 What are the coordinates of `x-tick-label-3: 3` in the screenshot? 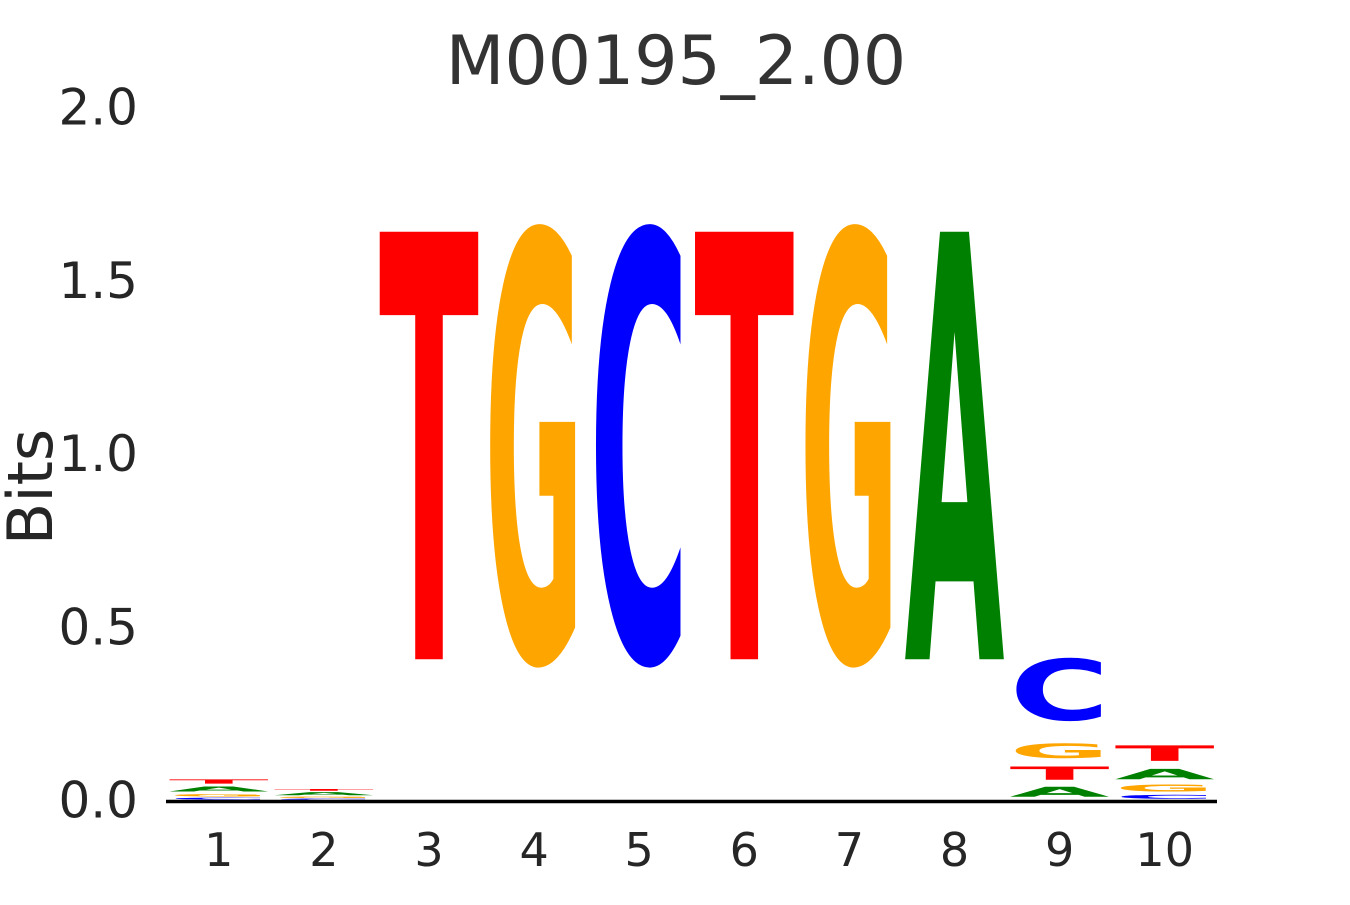 It's located at (428, 850).